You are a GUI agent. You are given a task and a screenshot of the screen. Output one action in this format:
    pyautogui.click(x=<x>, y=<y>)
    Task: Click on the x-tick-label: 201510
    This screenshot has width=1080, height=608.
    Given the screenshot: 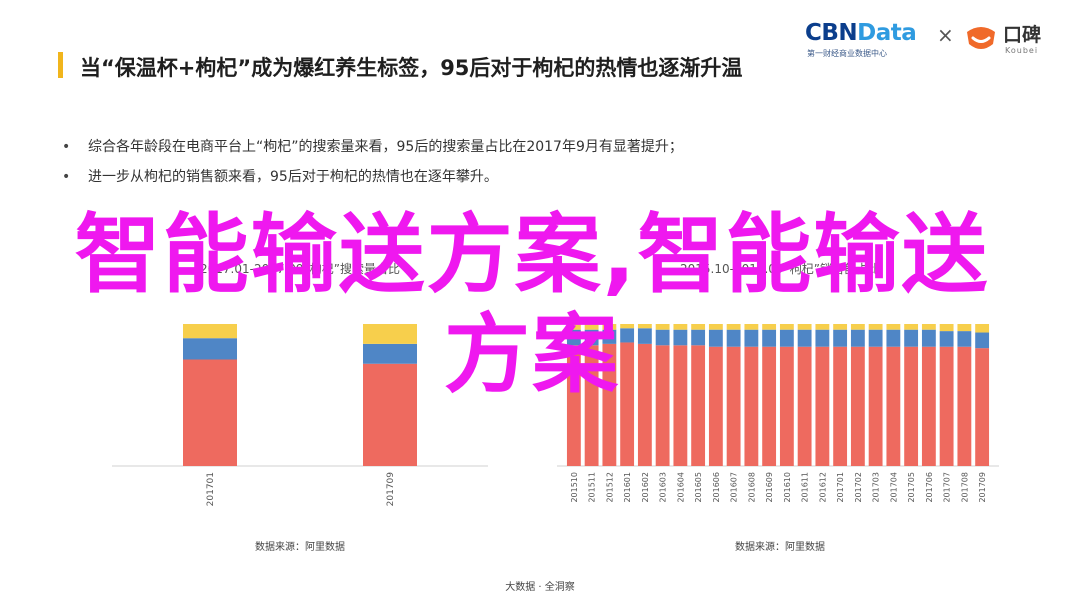 What is the action you would take?
    pyautogui.click(x=574, y=487)
    